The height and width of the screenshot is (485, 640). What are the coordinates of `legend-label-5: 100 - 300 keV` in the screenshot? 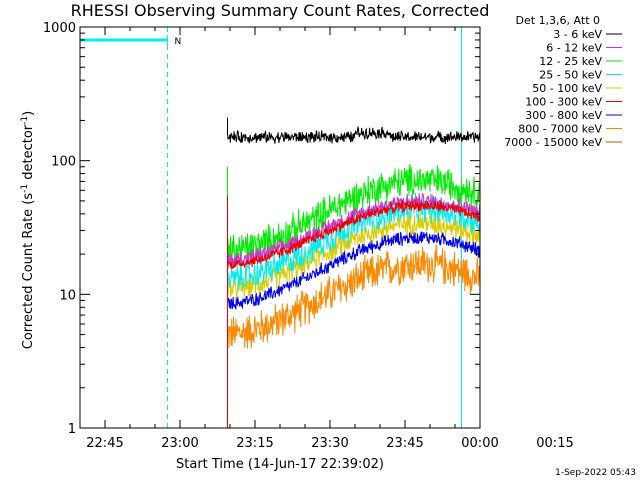 It's located at (563, 102).